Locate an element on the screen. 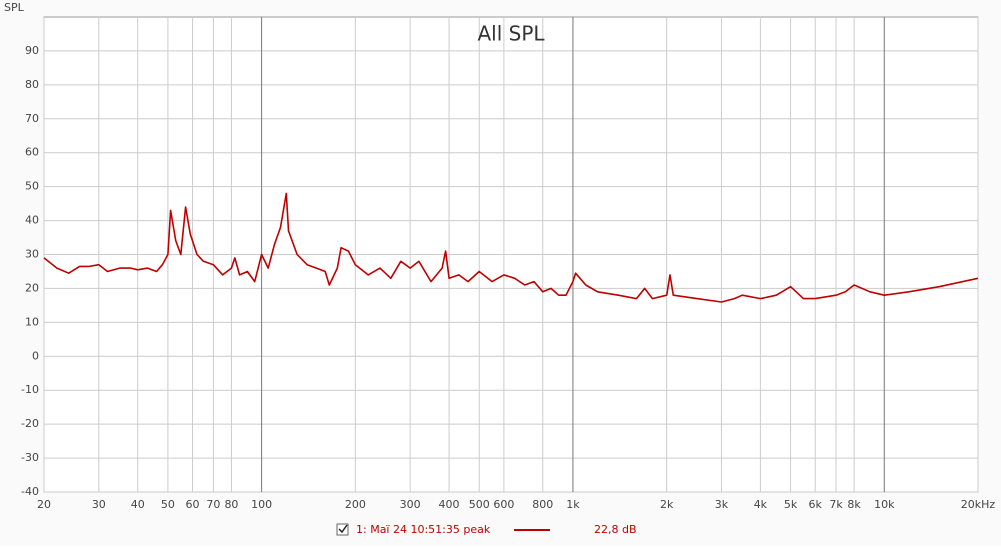 This screenshot has width=1001, height=549. x-tick-label: 70 is located at coordinates (213, 504).